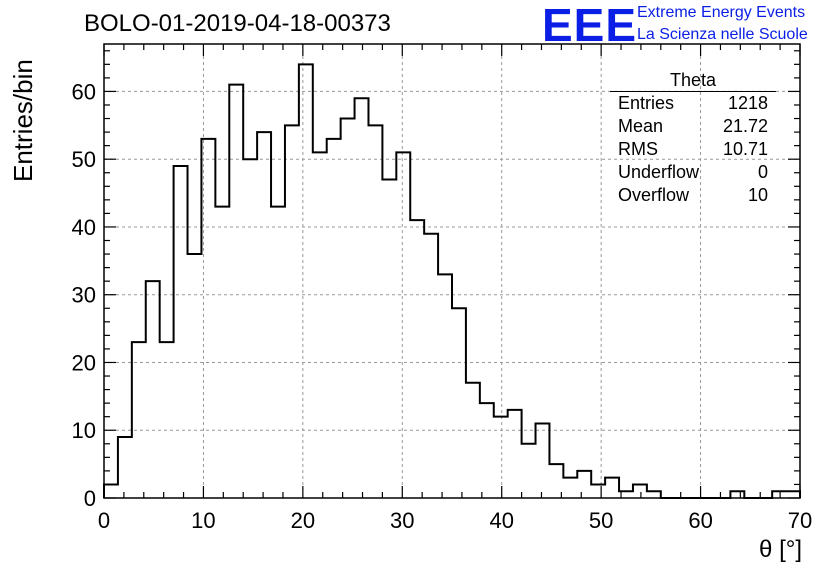 This screenshot has height=572, width=836. Describe the element at coordinates (84, 91) in the screenshot. I see `y-tick-label: 60` at that location.